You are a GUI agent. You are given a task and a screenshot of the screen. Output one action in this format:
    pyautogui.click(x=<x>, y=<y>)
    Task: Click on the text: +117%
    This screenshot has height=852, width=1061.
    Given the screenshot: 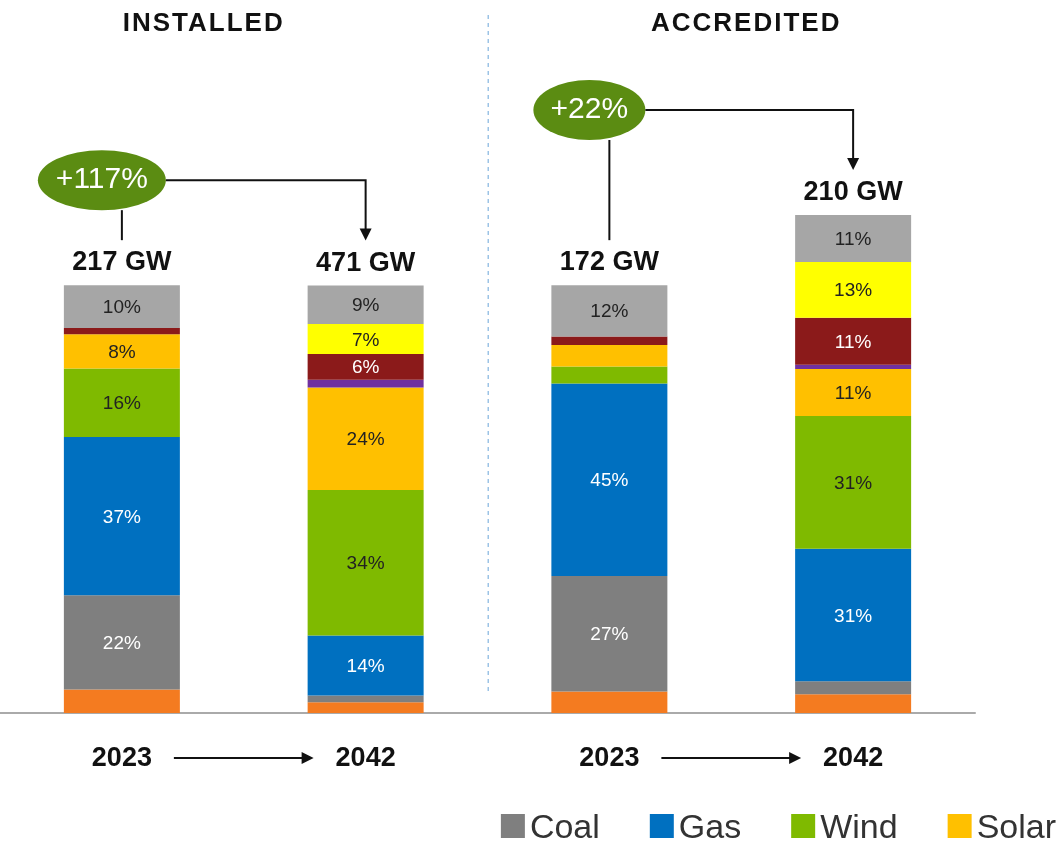 What is the action you would take?
    pyautogui.click(x=101, y=178)
    